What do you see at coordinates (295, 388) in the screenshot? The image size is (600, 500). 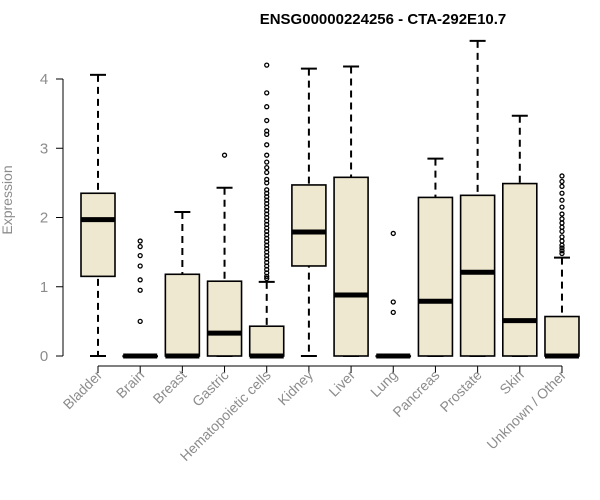 I see `x-tick-label: Kidney` at bounding box center [295, 388].